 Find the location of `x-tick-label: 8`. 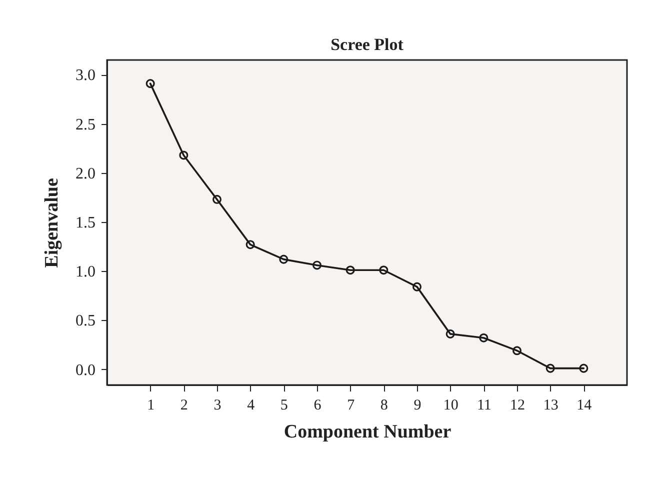

x-tick-label: 8 is located at coordinates (384, 406).